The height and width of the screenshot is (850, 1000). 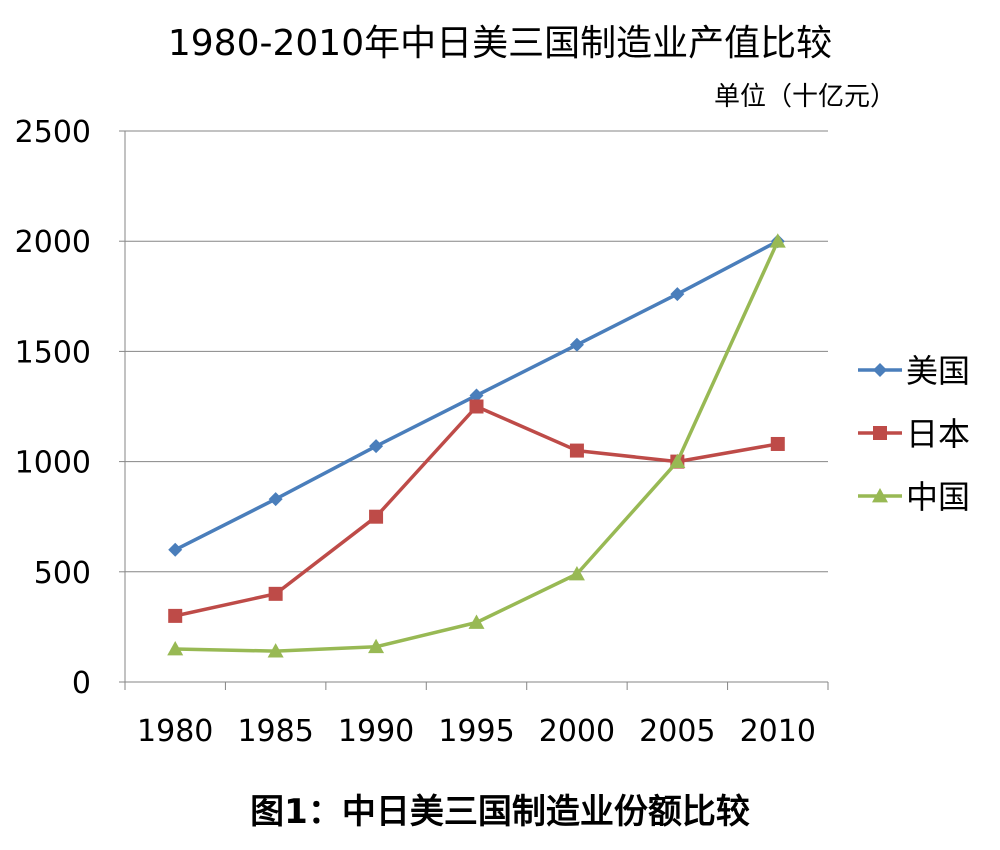 I want to click on y-tick-label: 0, so click(x=81, y=683).